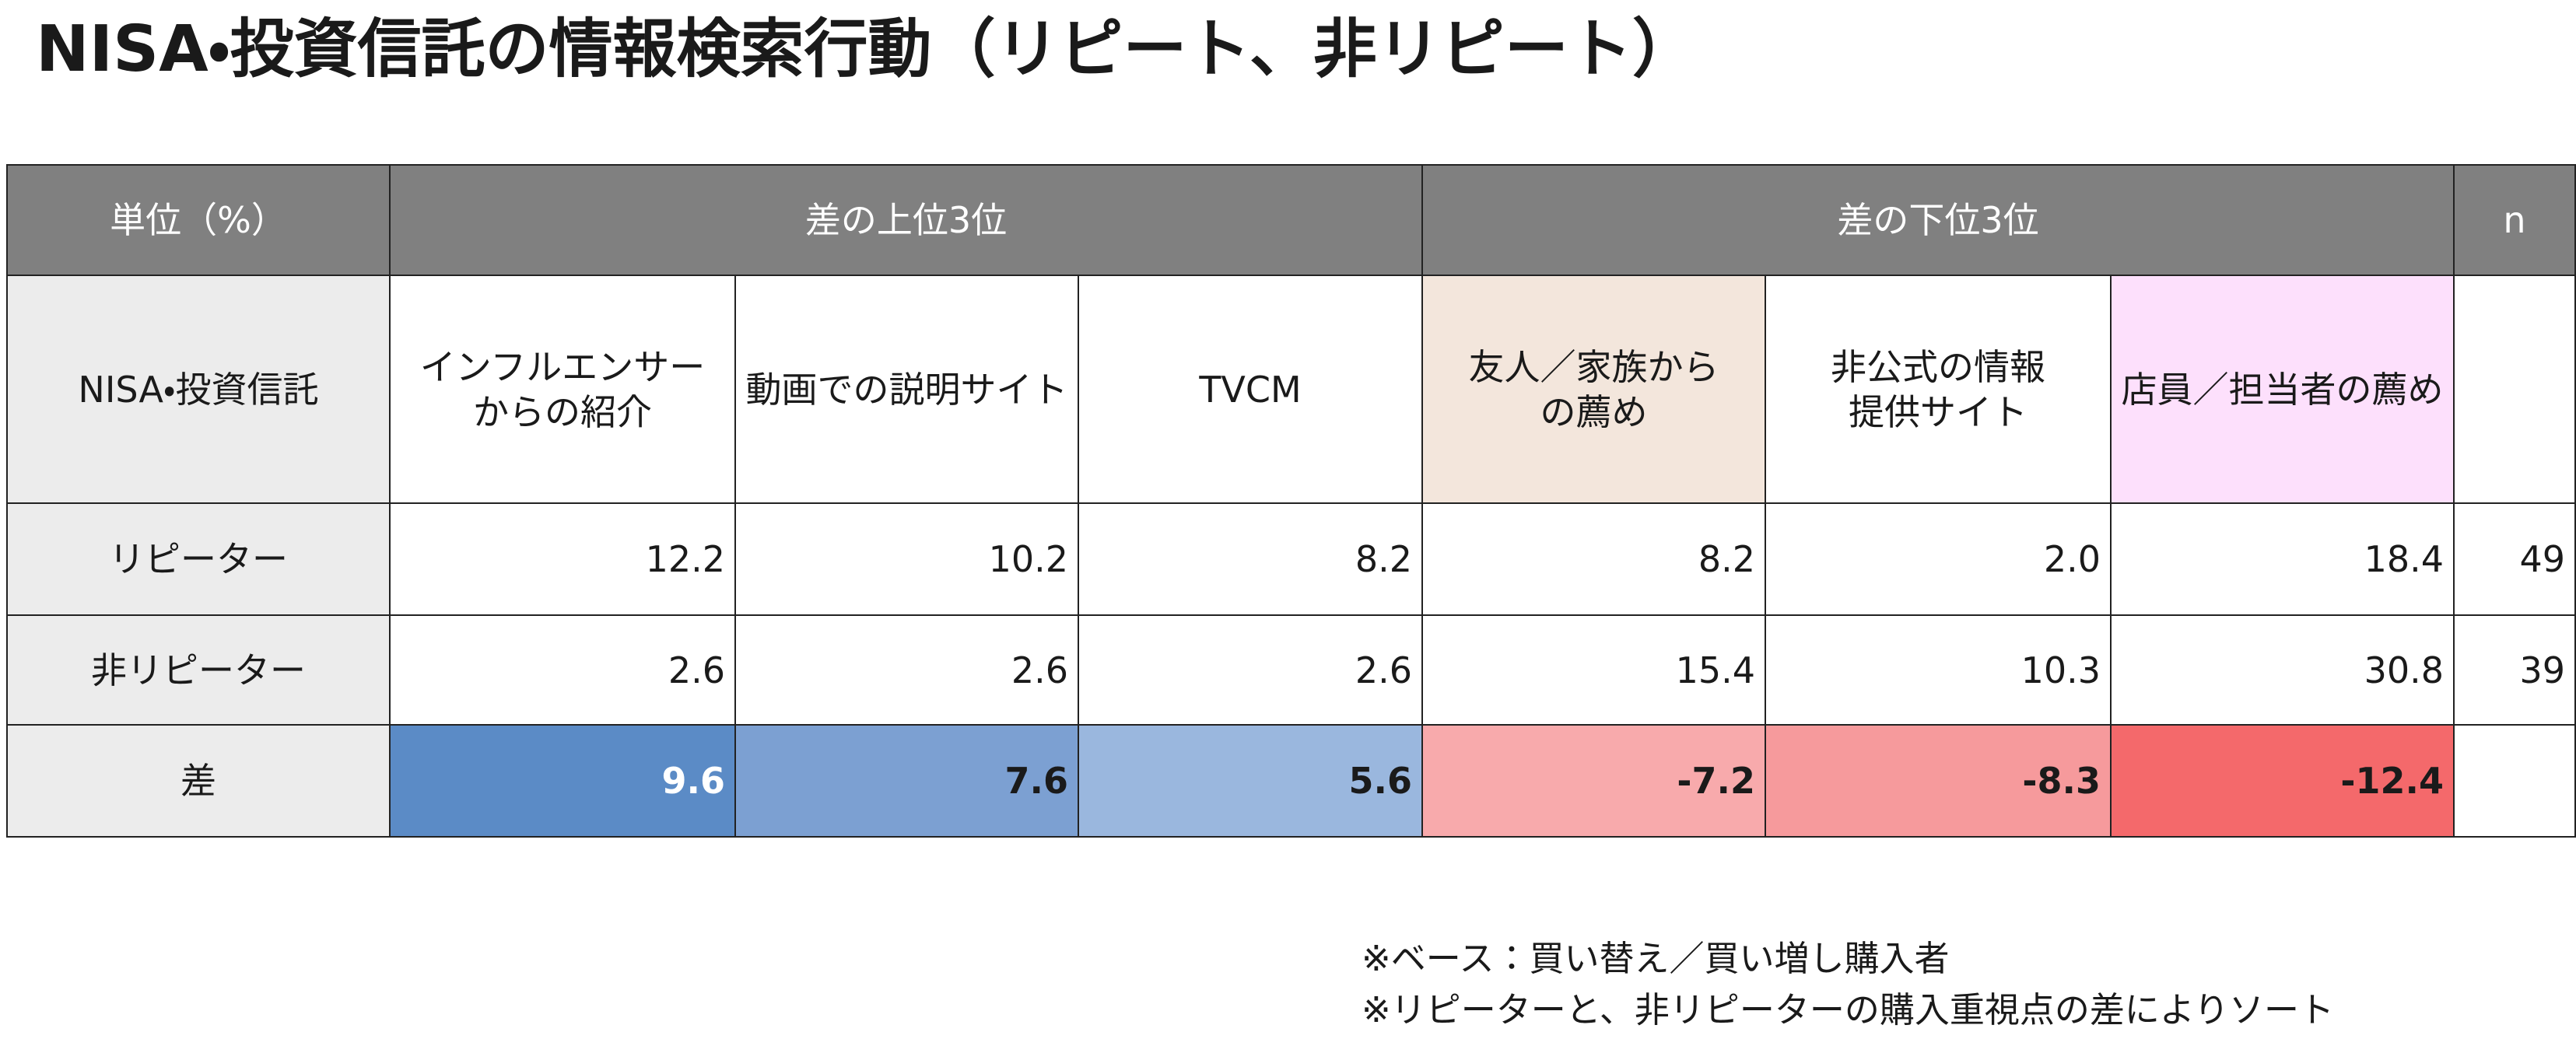 This screenshot has height=1060, width=2576. Describe the element at coordinates (198, 781) in the screenshot. I see `row-label: 差` at that location.